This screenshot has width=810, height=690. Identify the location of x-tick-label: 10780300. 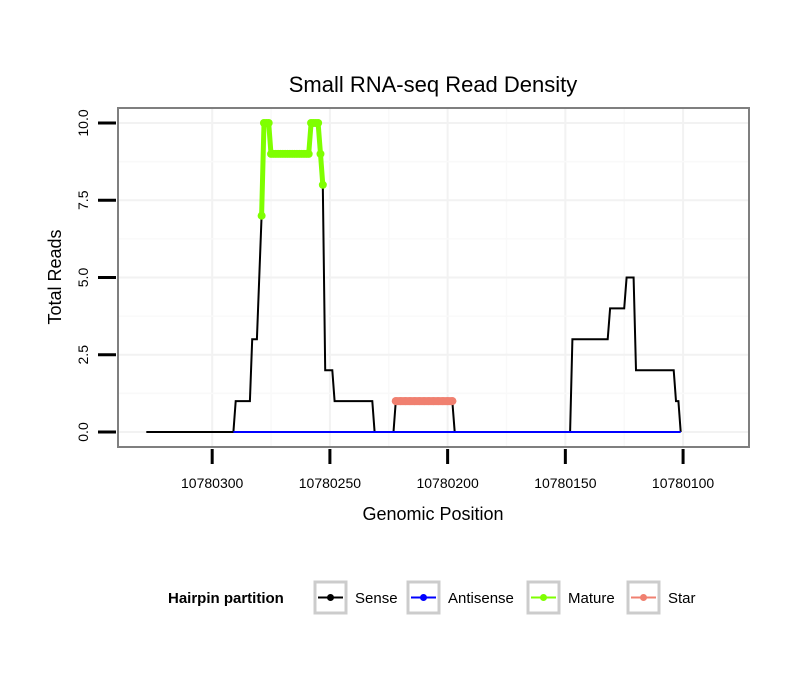
(212, 483).